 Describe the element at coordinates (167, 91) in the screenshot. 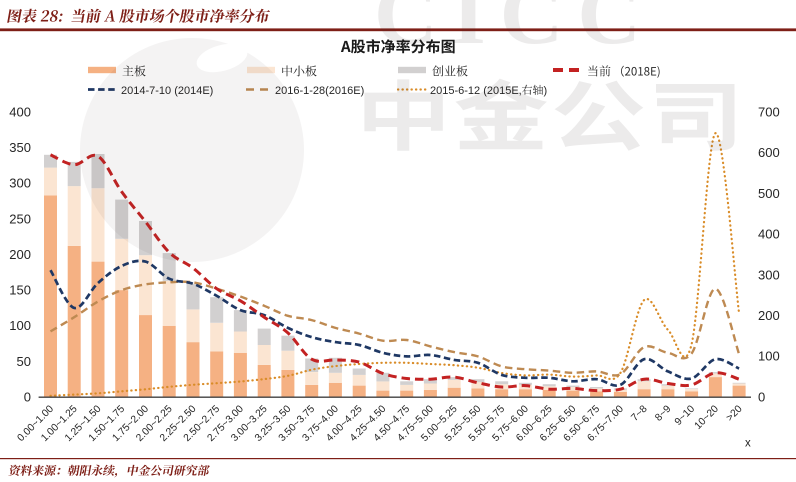

I see `svg-text: 2014-7-10 (2014E)` at that location.